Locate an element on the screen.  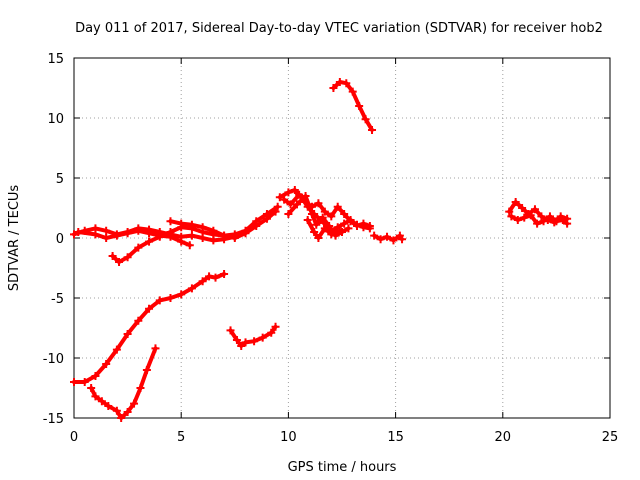
x-tick-label: 0 is located at coordinates (74, 437).